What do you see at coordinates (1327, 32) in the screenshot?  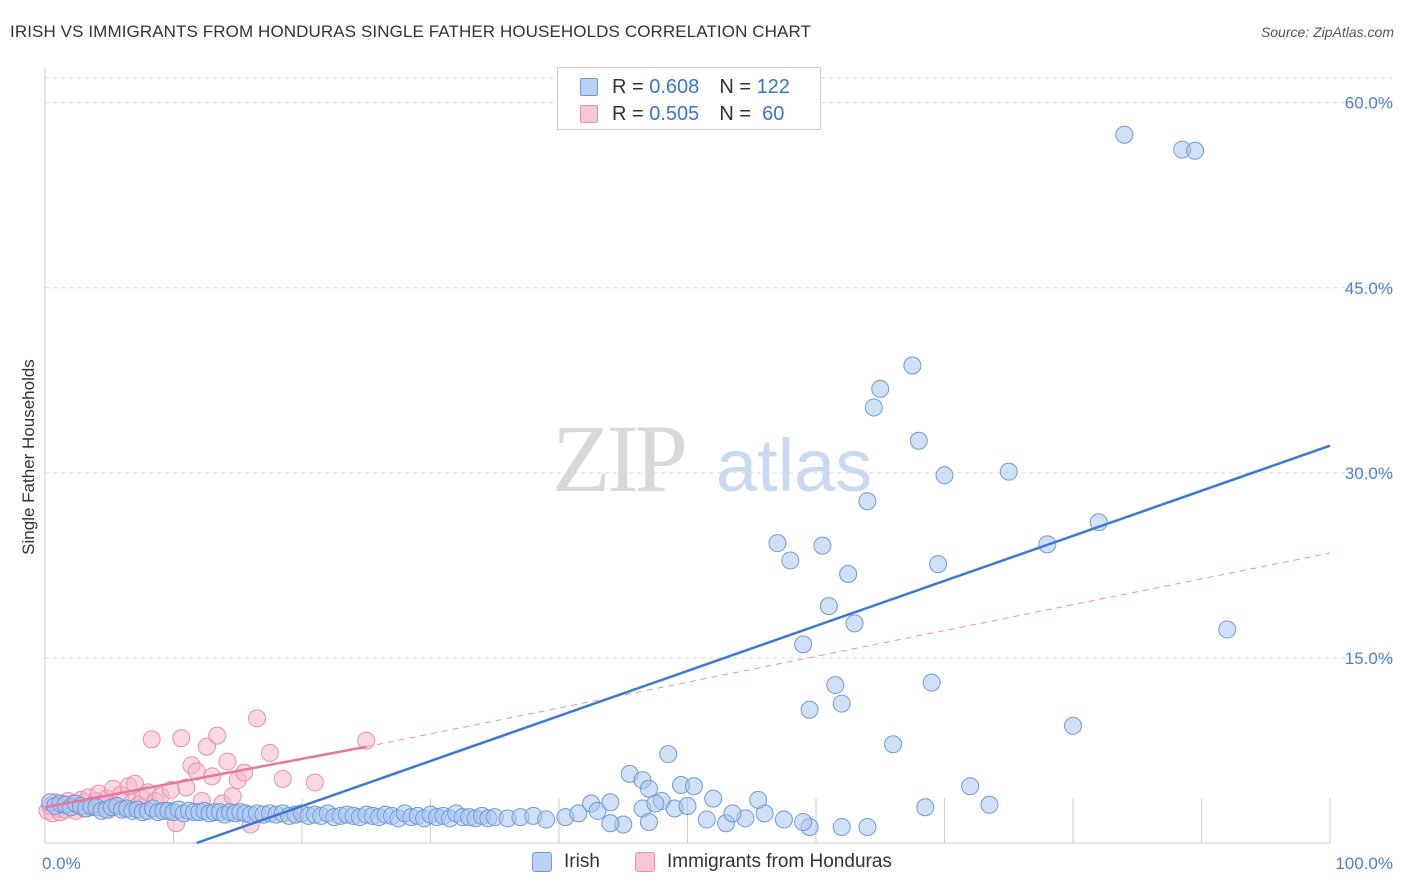 I see `source-credit: Source: ZipAtlas.com` at bounding box center [1327, 32].